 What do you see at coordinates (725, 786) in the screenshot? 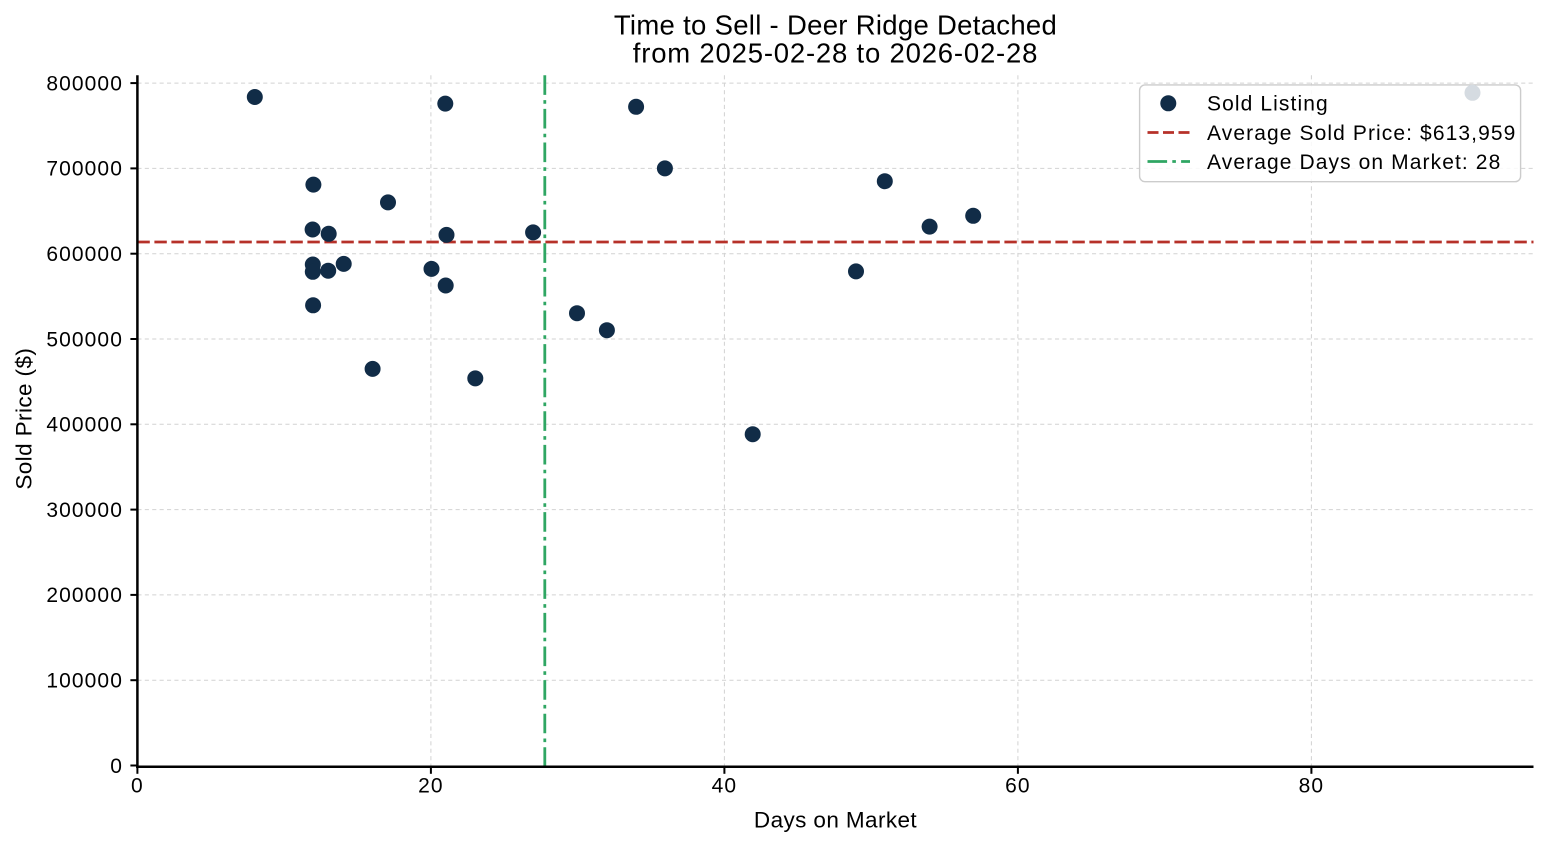
I see `svg-text: 40` at bounding box center [725, 786].